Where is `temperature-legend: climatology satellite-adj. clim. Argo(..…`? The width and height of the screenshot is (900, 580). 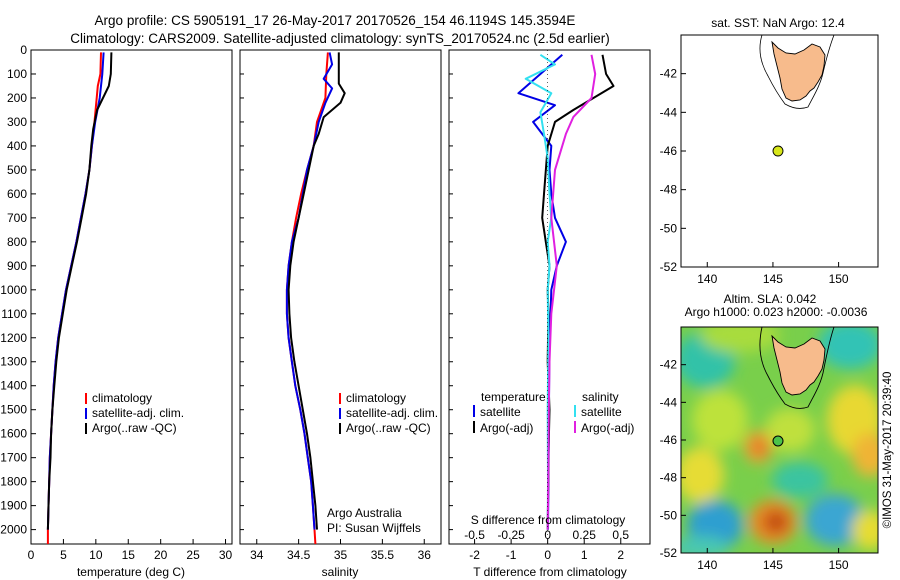
temperature-legend: climatology satellite-adj. clim. Argo(..… is located at coordinates (134, 413).